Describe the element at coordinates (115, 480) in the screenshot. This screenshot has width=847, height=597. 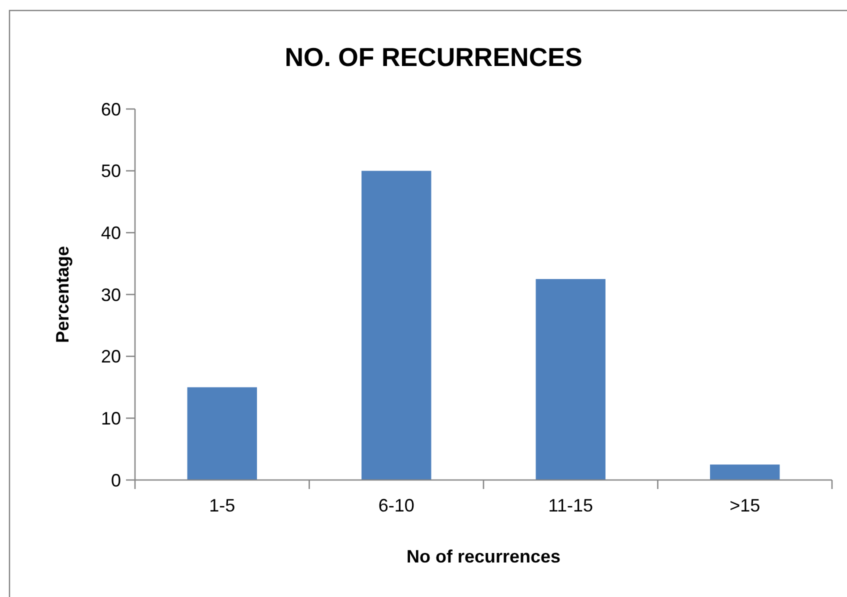
I see `y-tick-label: 0` at that location.